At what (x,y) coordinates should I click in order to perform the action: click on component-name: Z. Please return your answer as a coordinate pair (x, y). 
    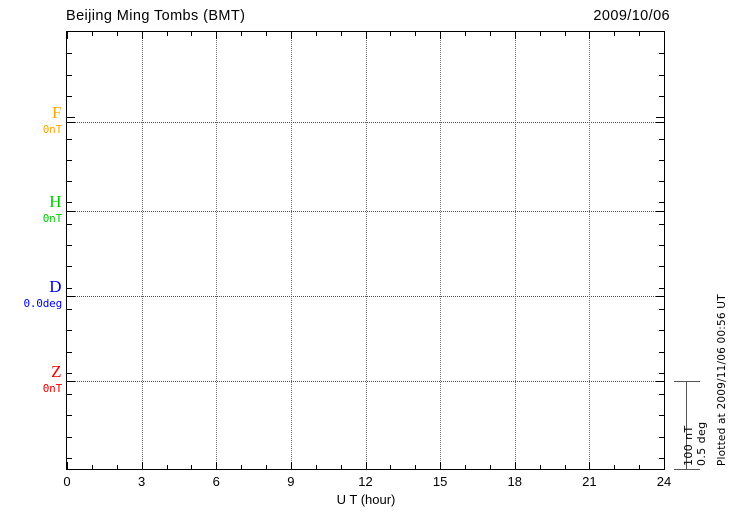
    Looking at the image, I should click on (56, 371).